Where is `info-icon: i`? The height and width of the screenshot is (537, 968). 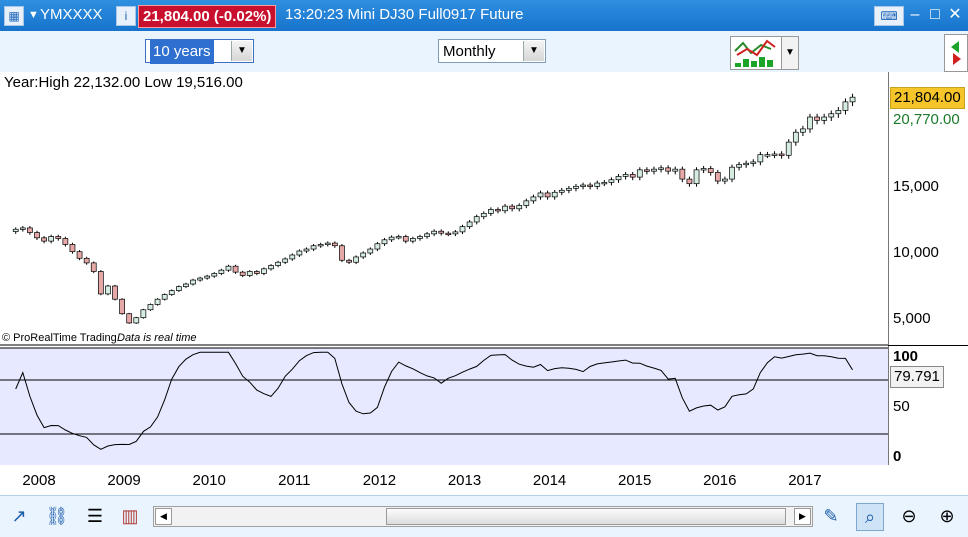 info-icon: i is located at coordinates (126, 16).